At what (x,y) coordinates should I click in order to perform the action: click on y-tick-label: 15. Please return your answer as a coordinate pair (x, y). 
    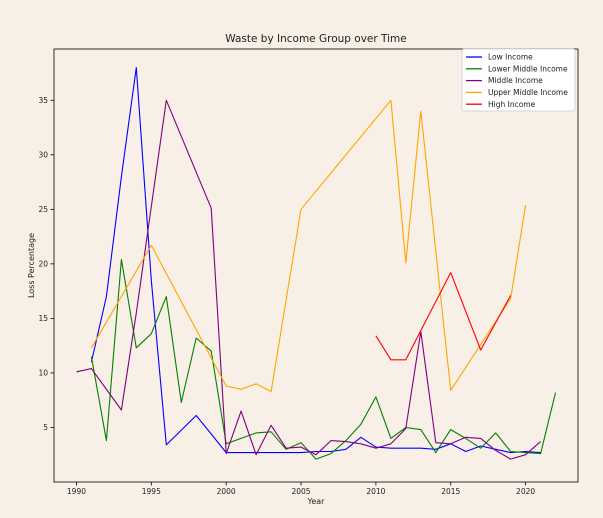
    Looking at the image, I should click on (43, 318).